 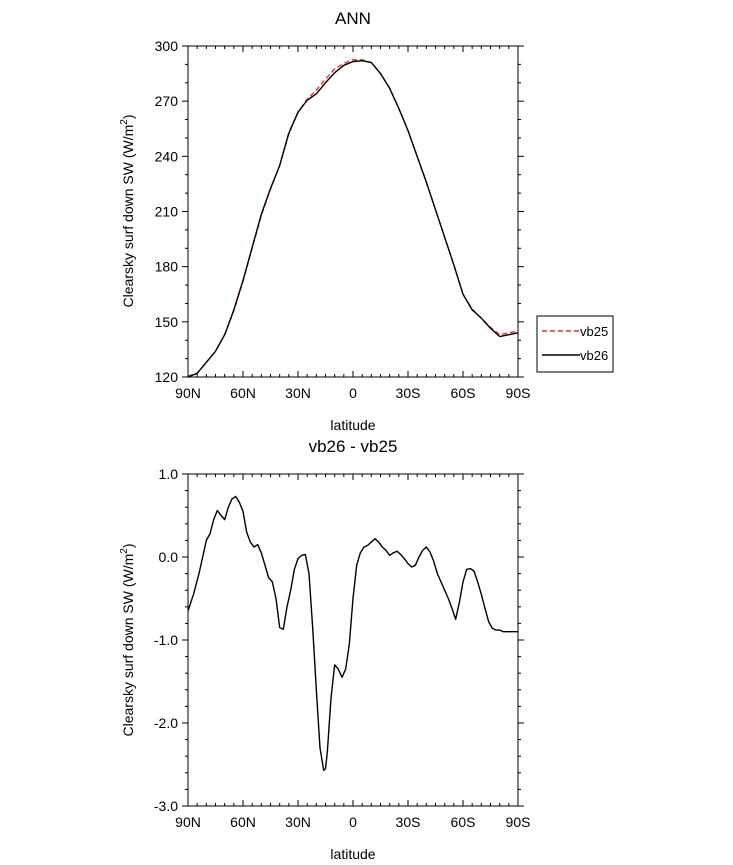 I want to click on top-y-tick-label: 180, so click(x=167, y=267).